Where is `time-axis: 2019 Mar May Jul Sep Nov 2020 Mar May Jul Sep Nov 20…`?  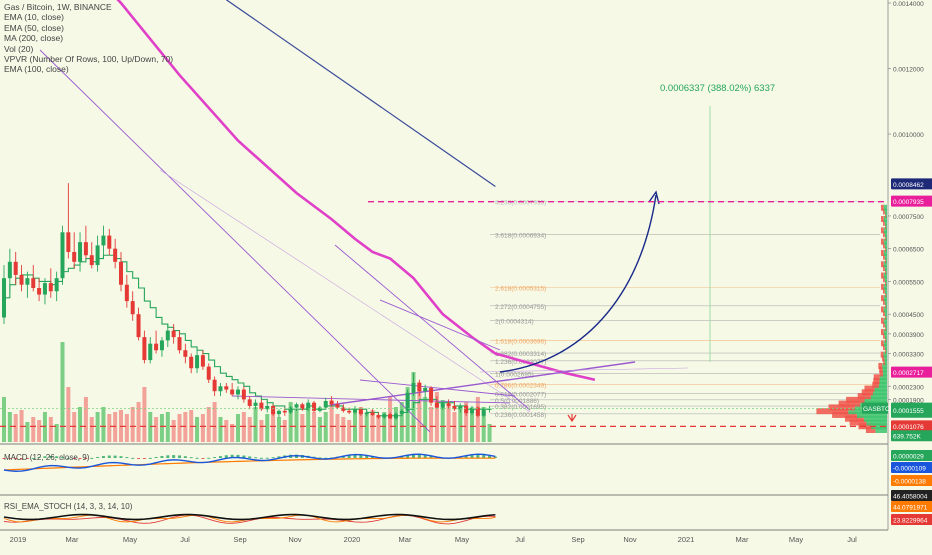
time-axis: 2019 Mar May Jul Sep Nov 2020 Mar May Jul Sep Nov 20… is located at coordinates (433, 539).